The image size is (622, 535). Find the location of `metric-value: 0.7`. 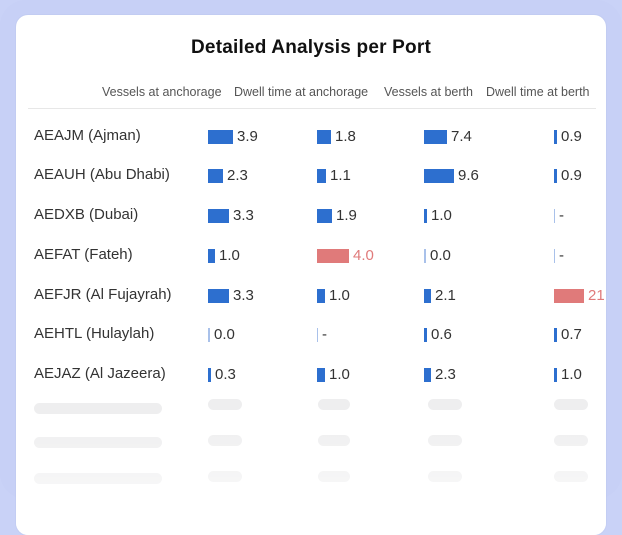

metric-value: 0.7 is located at coordinates (571, 334).